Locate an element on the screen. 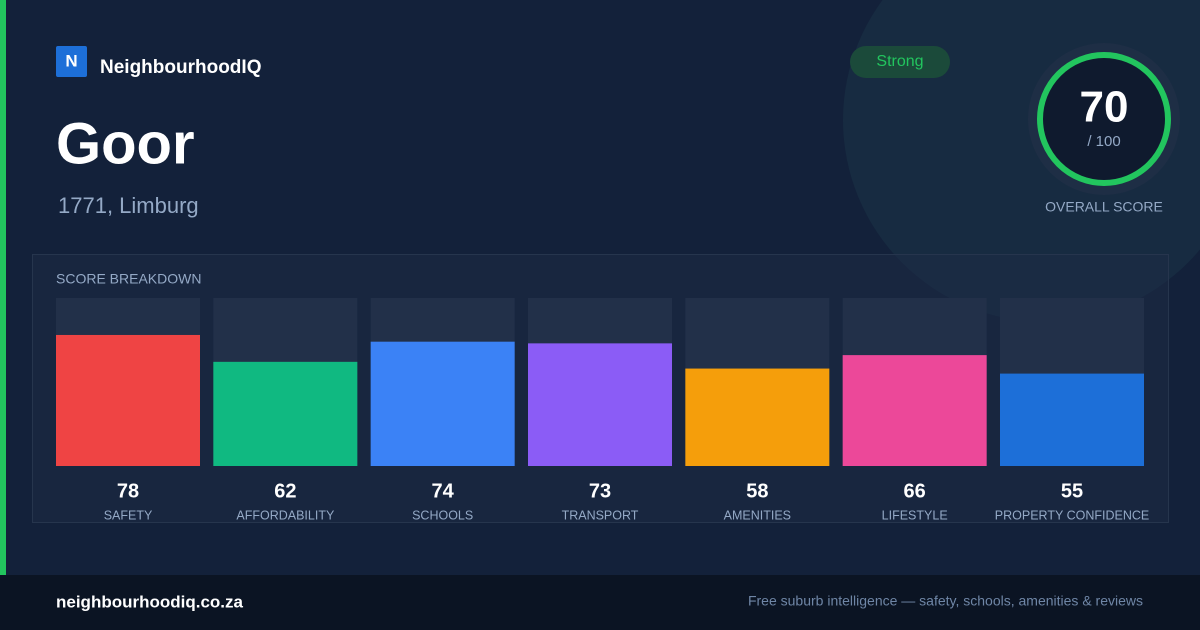 This screenshot has height=630, width=1200. value-label: 73 is located at coordinates (600, 491).